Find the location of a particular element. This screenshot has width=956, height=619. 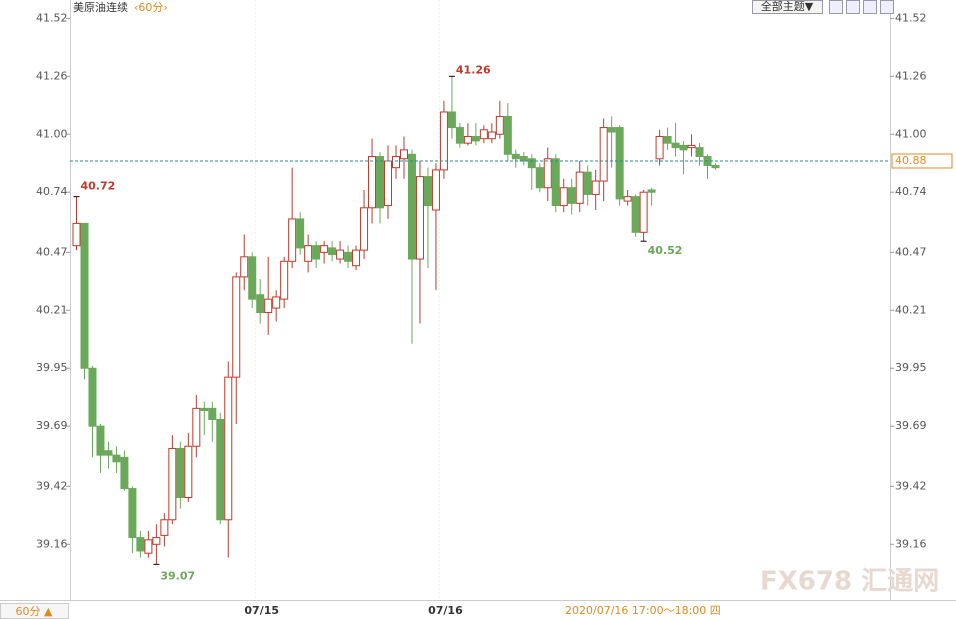

period-label: ‹60分› is located at coordinates (151, 7).